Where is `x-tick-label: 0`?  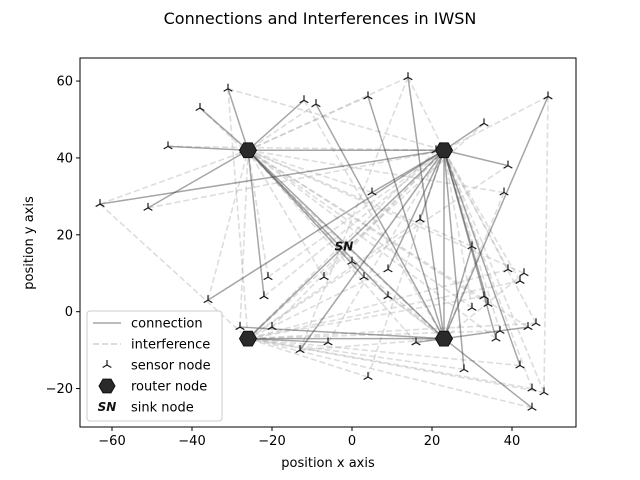 x-tick-label: 0 is located at coordinates (352, 441).